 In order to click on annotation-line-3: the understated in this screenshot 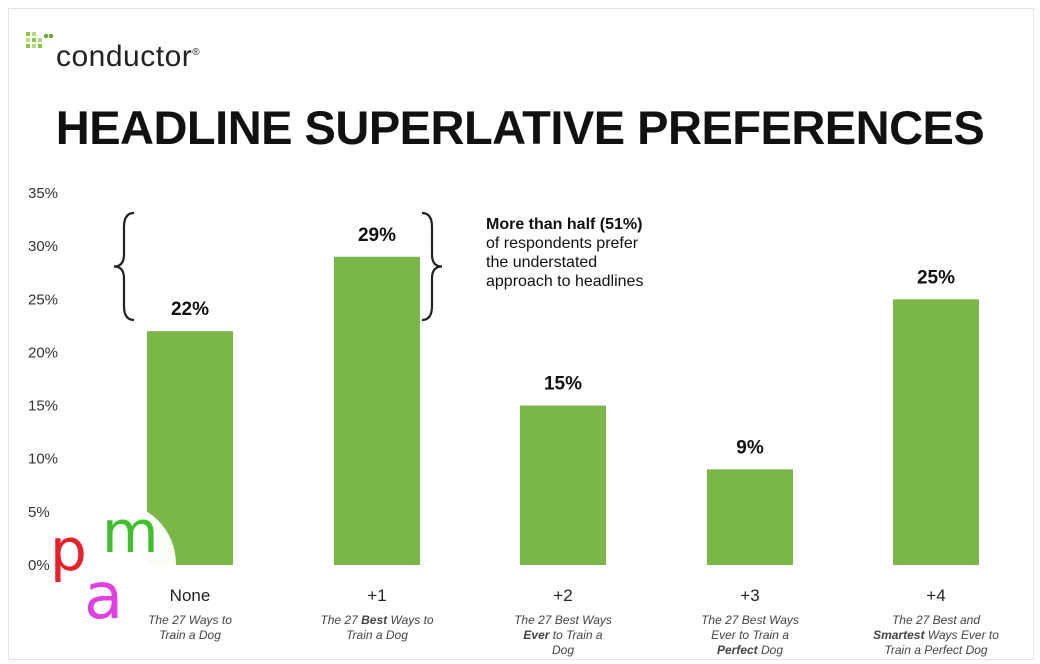, I will do `click(542, 262)`.